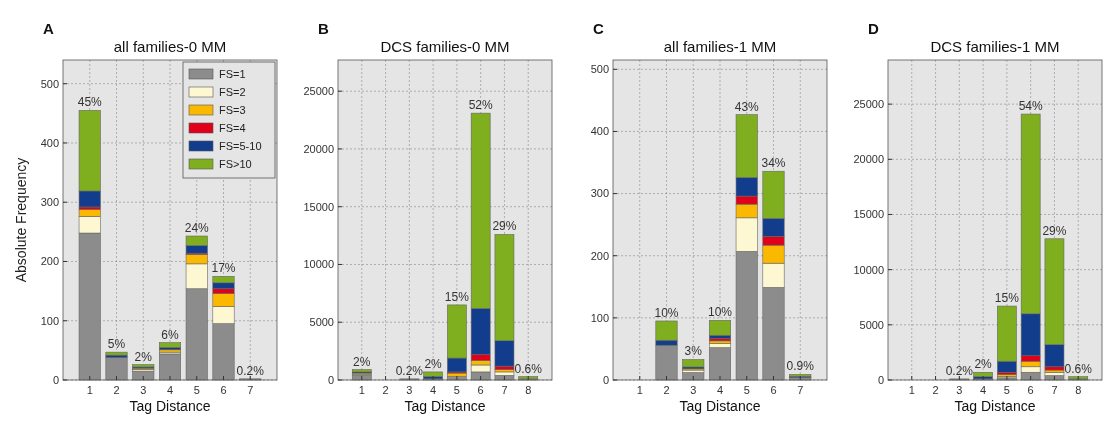 This screenshot has height=430, width=1119. Describe the element at coordinates (232, 73) in the screenshot. I see `legend-label: FS=1` at that location.